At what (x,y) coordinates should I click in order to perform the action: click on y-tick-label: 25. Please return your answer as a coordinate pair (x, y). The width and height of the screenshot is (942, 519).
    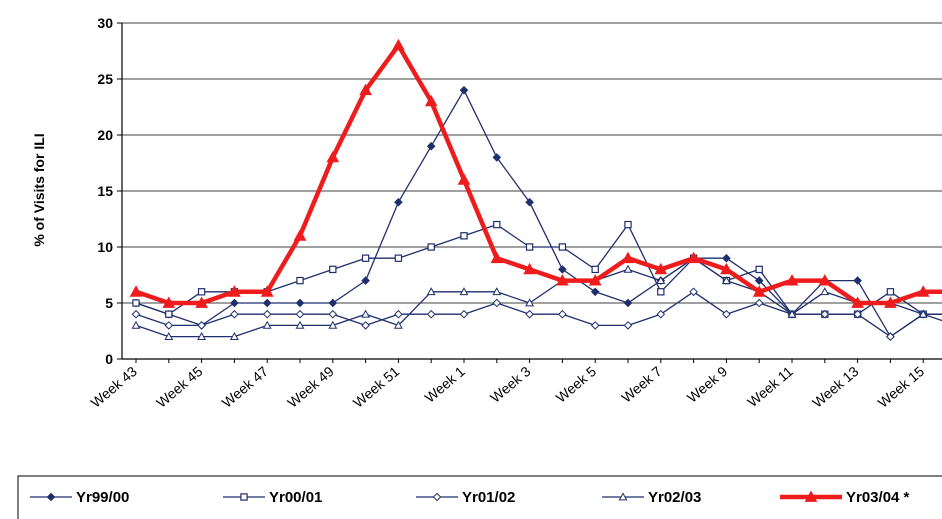
    Looking at the image, I should click on (105, 79).